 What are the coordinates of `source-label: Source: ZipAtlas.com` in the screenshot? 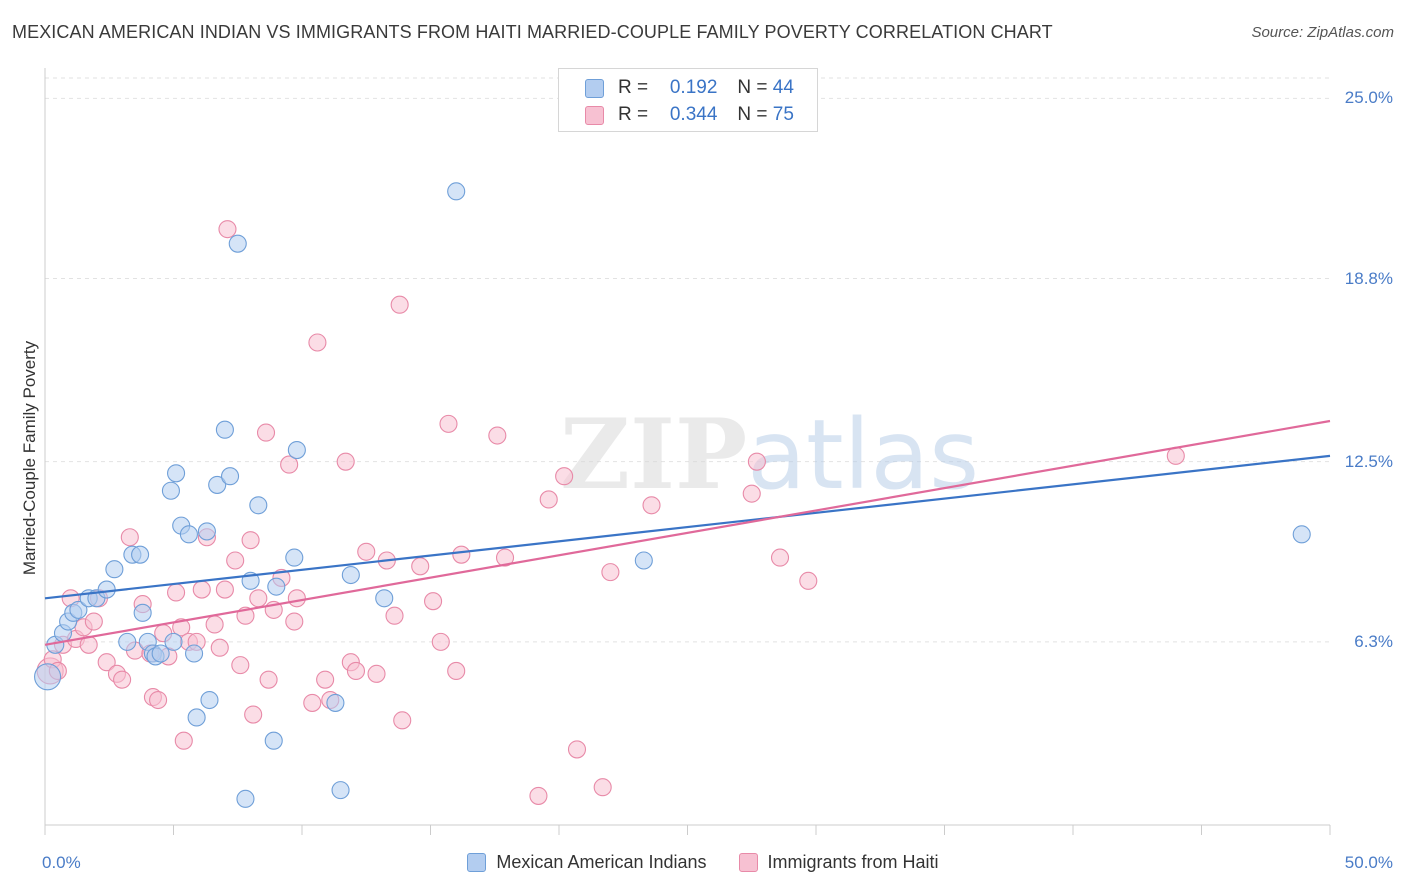 It's located at (1322, 32).